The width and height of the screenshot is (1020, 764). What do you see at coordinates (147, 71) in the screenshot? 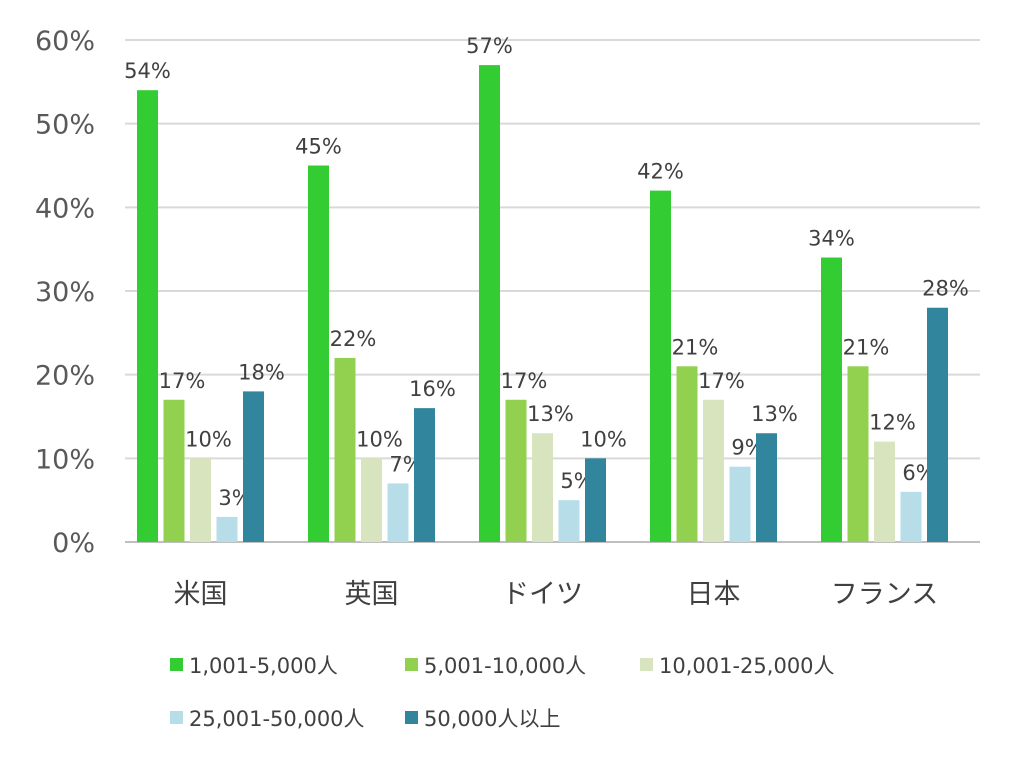
I see `data-label: 54%` at bounding box center [147, 71].